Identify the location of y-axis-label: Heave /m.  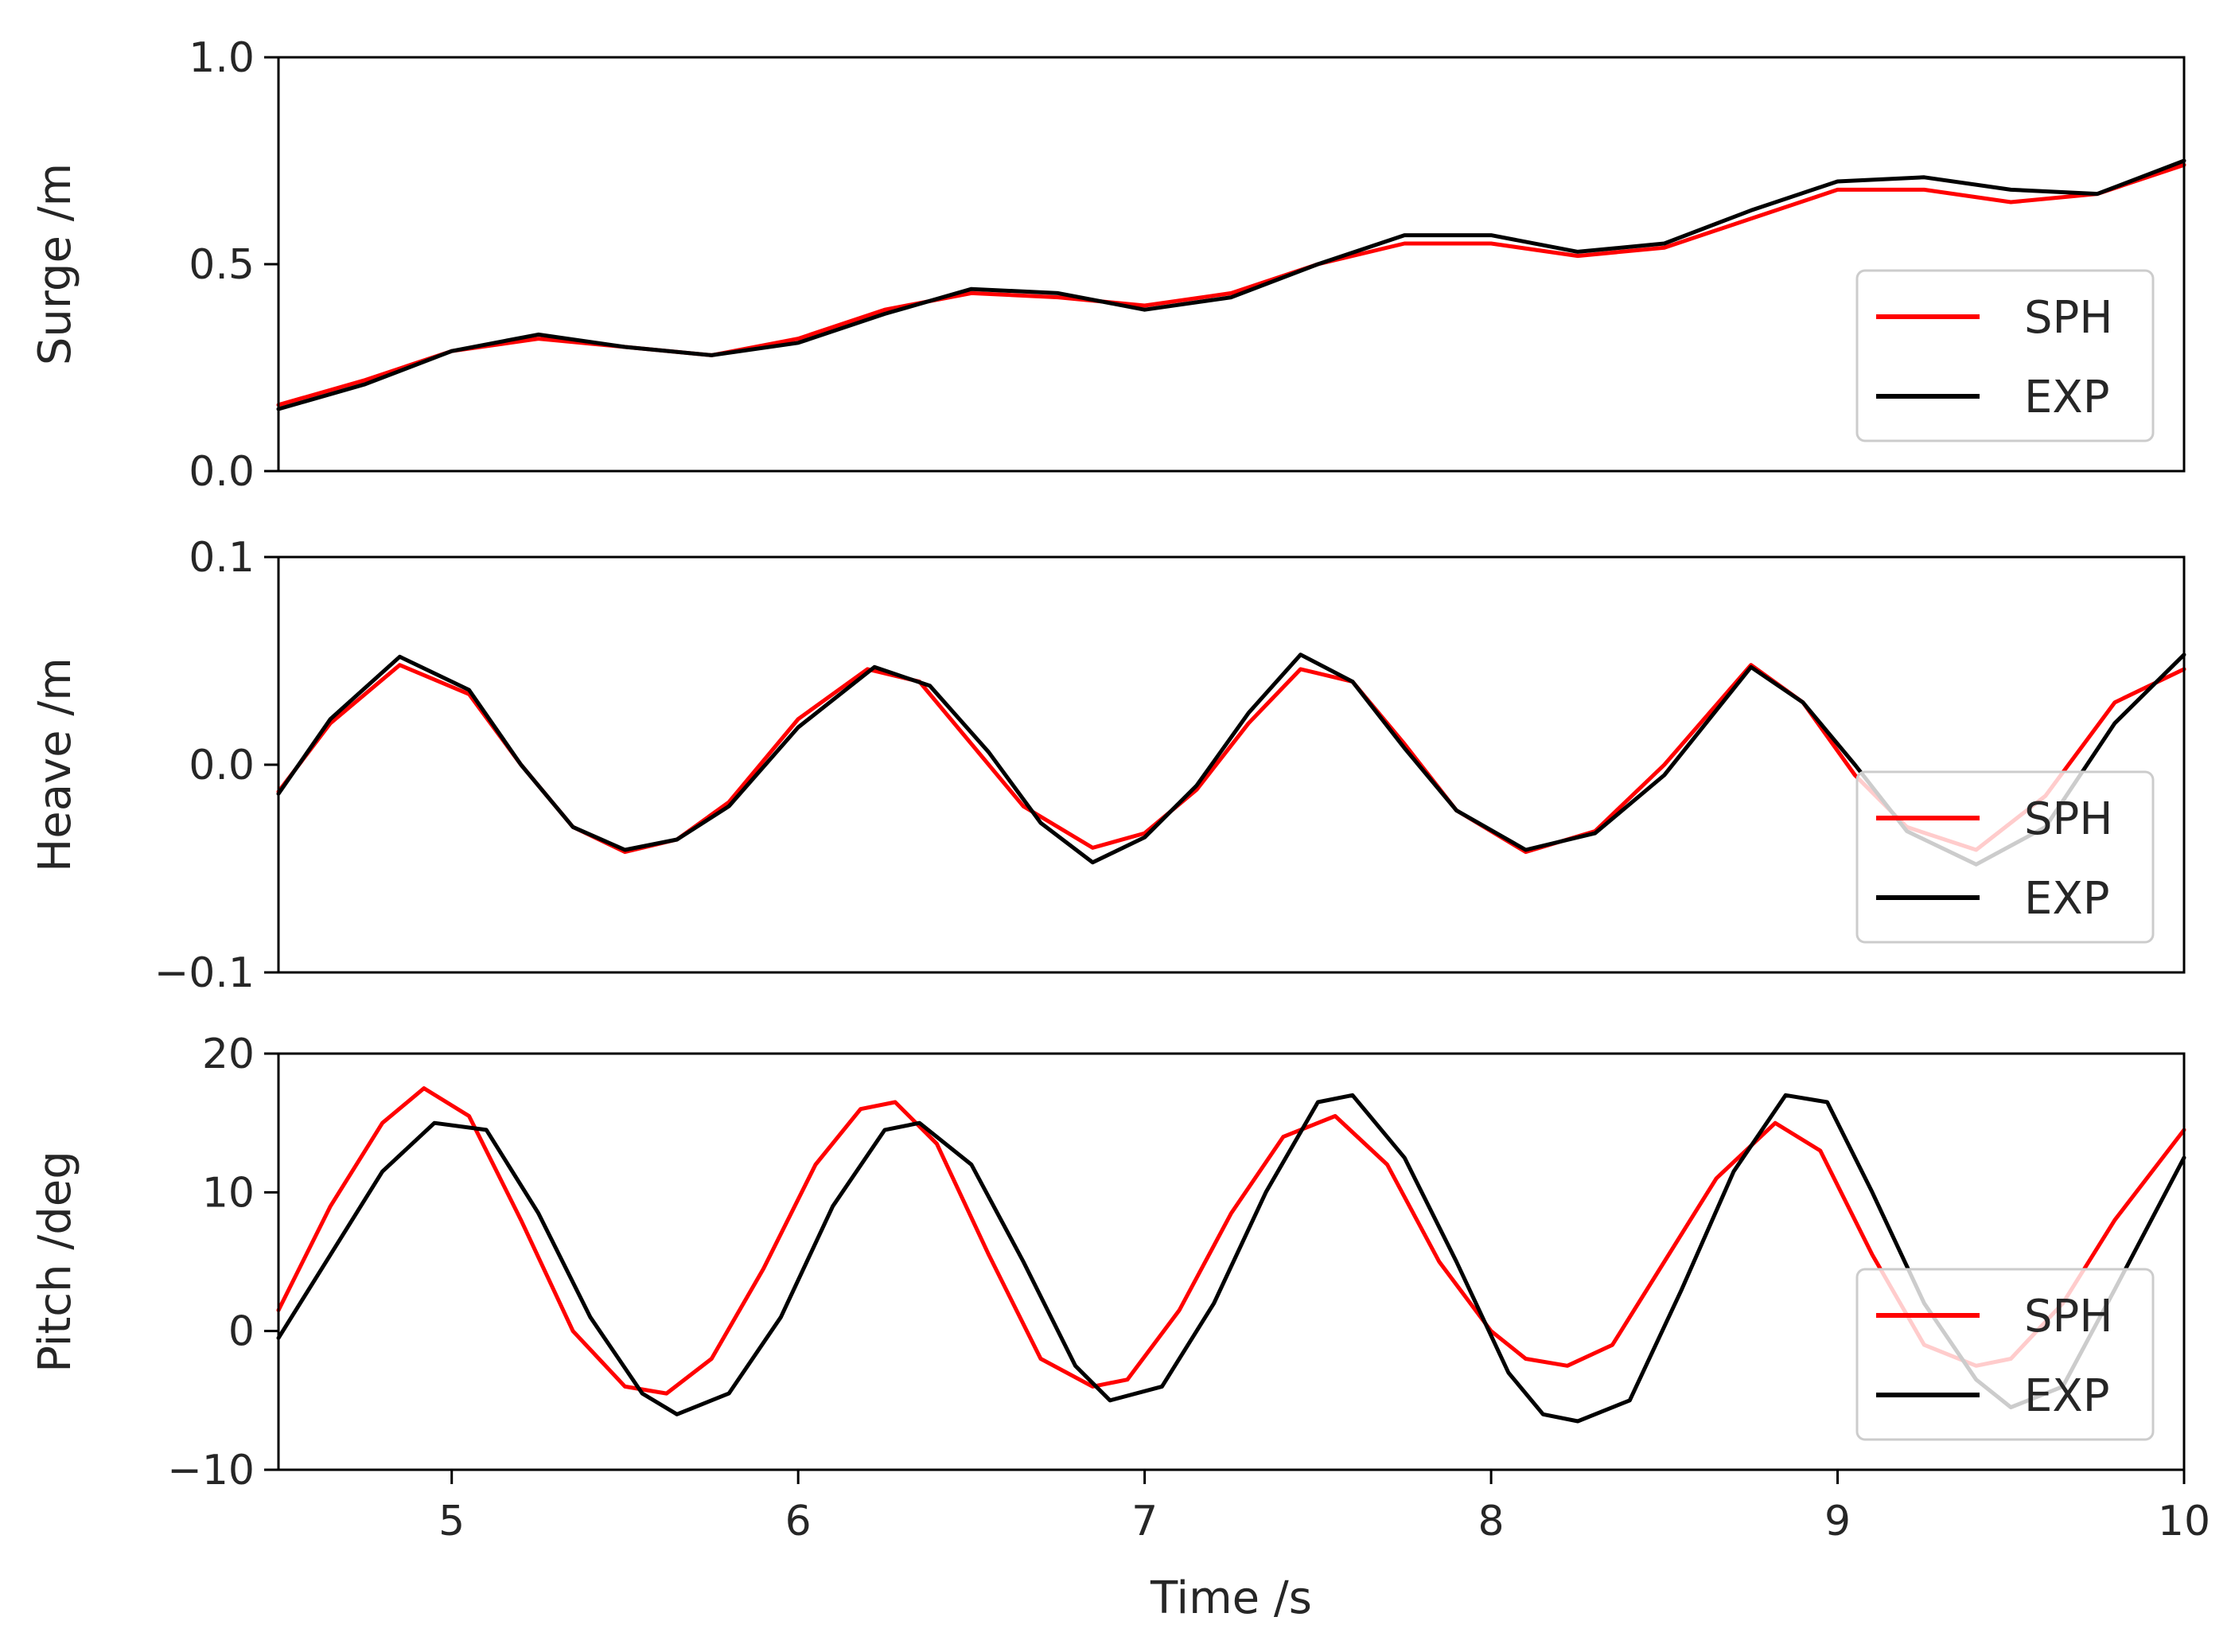
(55, 764).